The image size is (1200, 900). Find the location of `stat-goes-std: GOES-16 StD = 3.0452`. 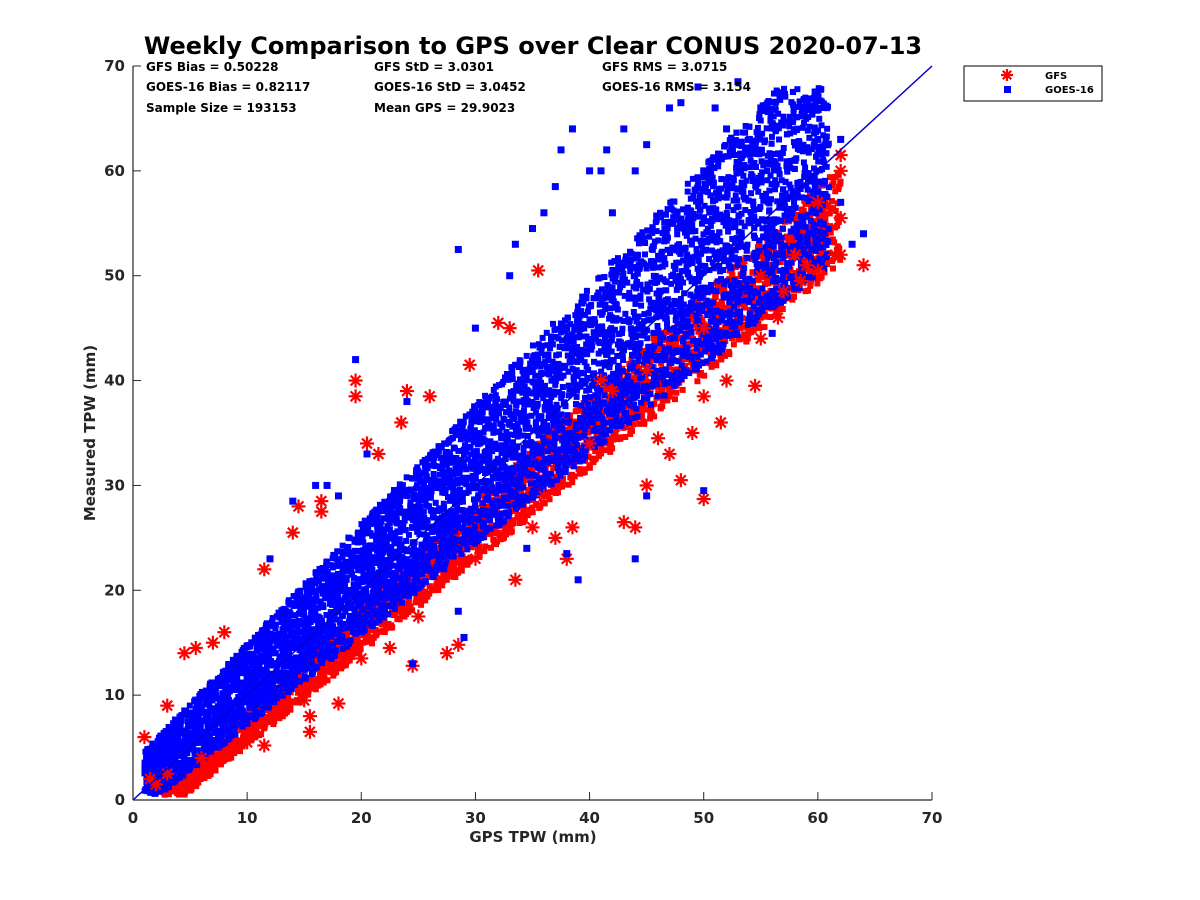

stat-goes-std: GOES-16 StD = 3.0452 is located at coordinates (450, 87).